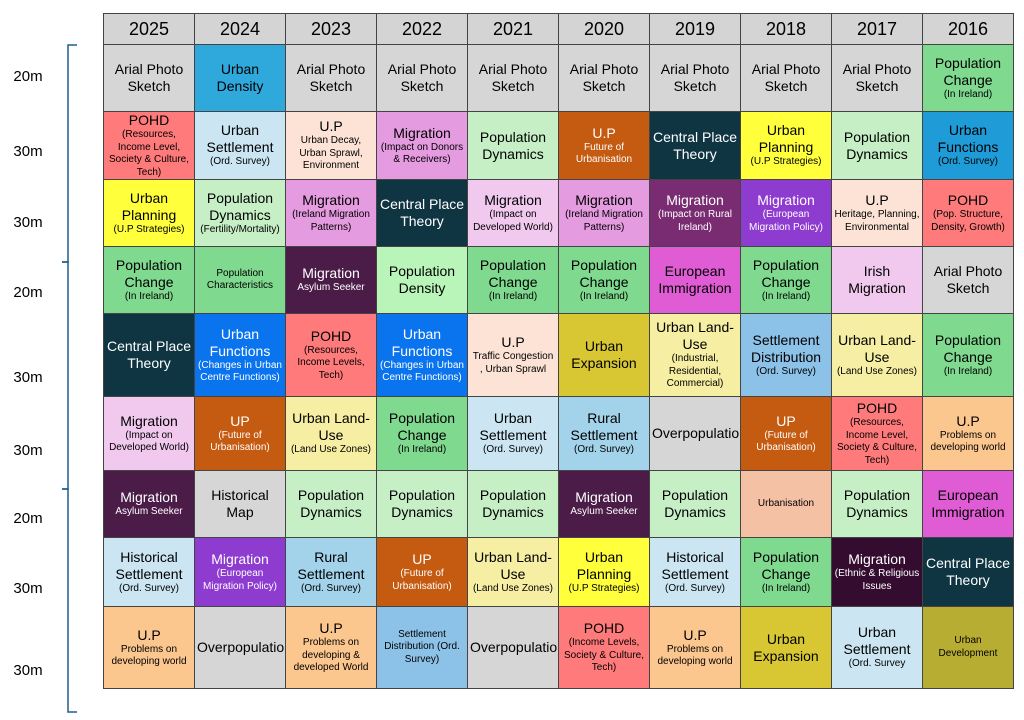 The height and width of the screenshot is (720, 1024). What do you see at coordinates (331, 655) in the screenshot?
I see `topic-detail: Problems on developing & developed World` at bounding box center [331, 655].